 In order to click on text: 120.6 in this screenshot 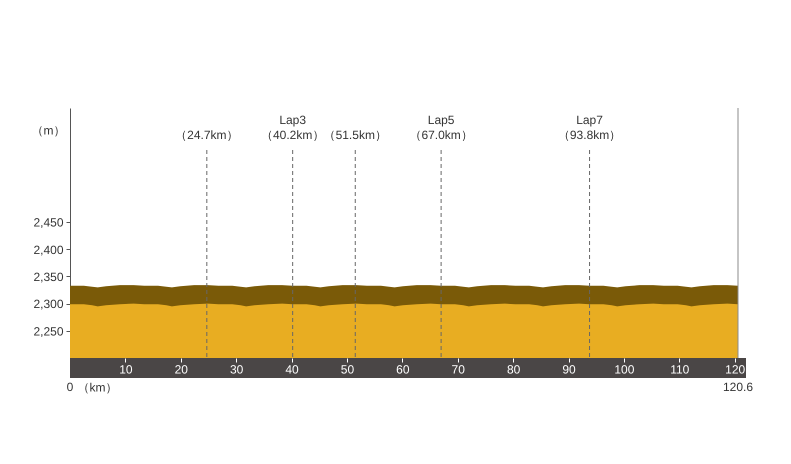, I will do `click(738, 387)`.